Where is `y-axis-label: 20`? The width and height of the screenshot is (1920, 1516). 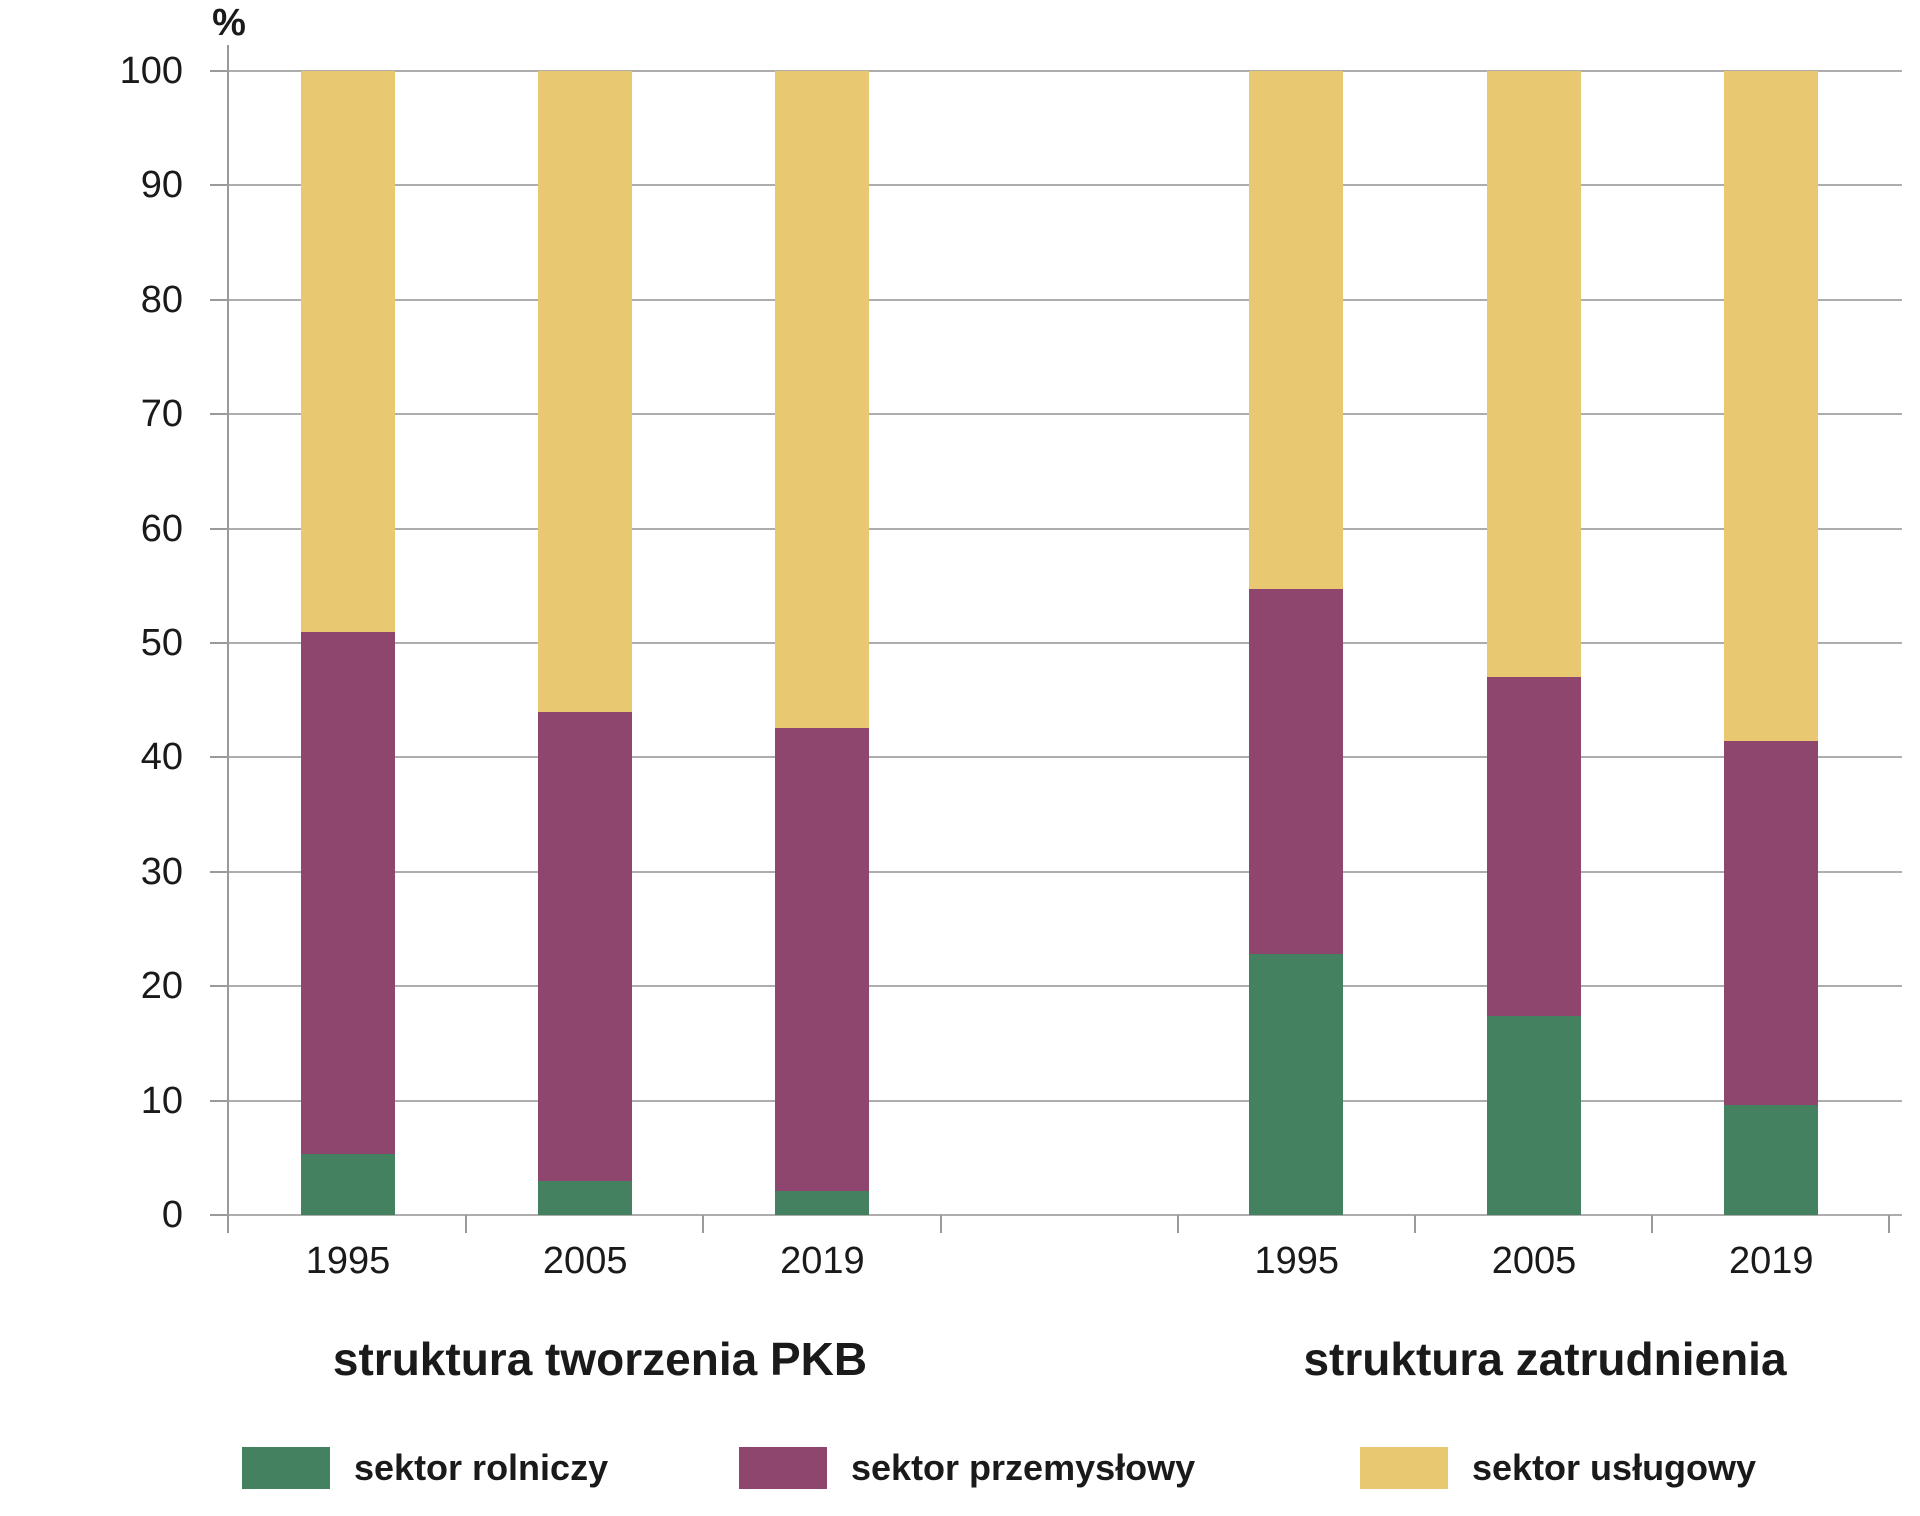 y-axis-label: 20 is located at coordinates (161, 986).